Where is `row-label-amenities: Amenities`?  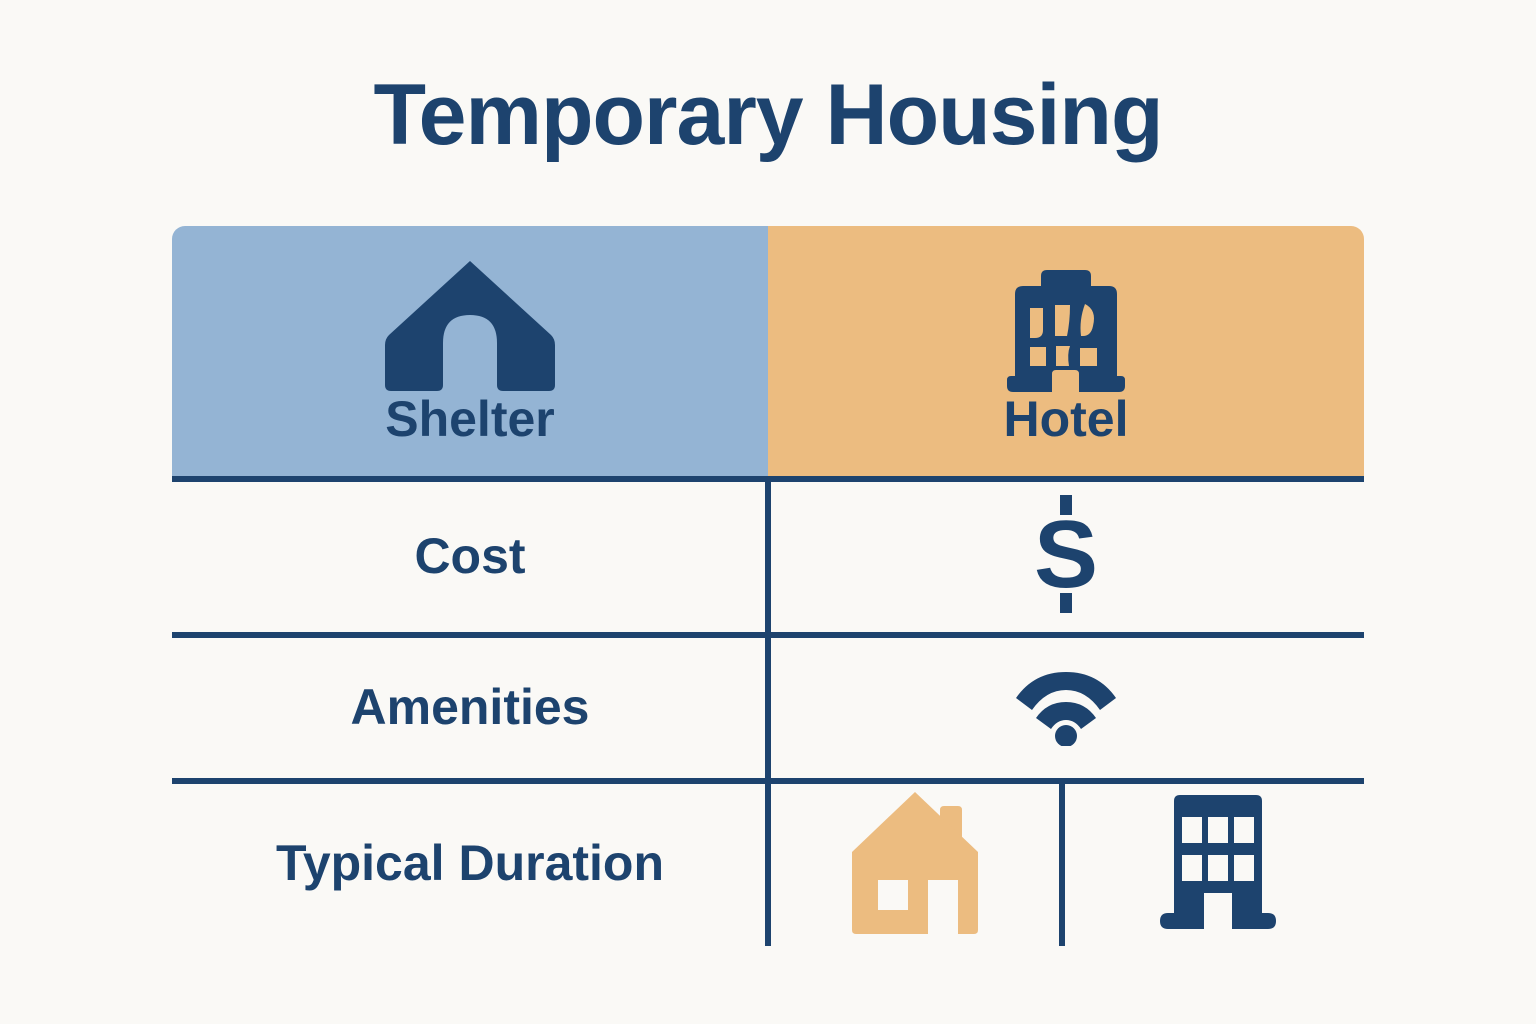 row-label-amenities: Amenities is located at coordinates (470, 707).